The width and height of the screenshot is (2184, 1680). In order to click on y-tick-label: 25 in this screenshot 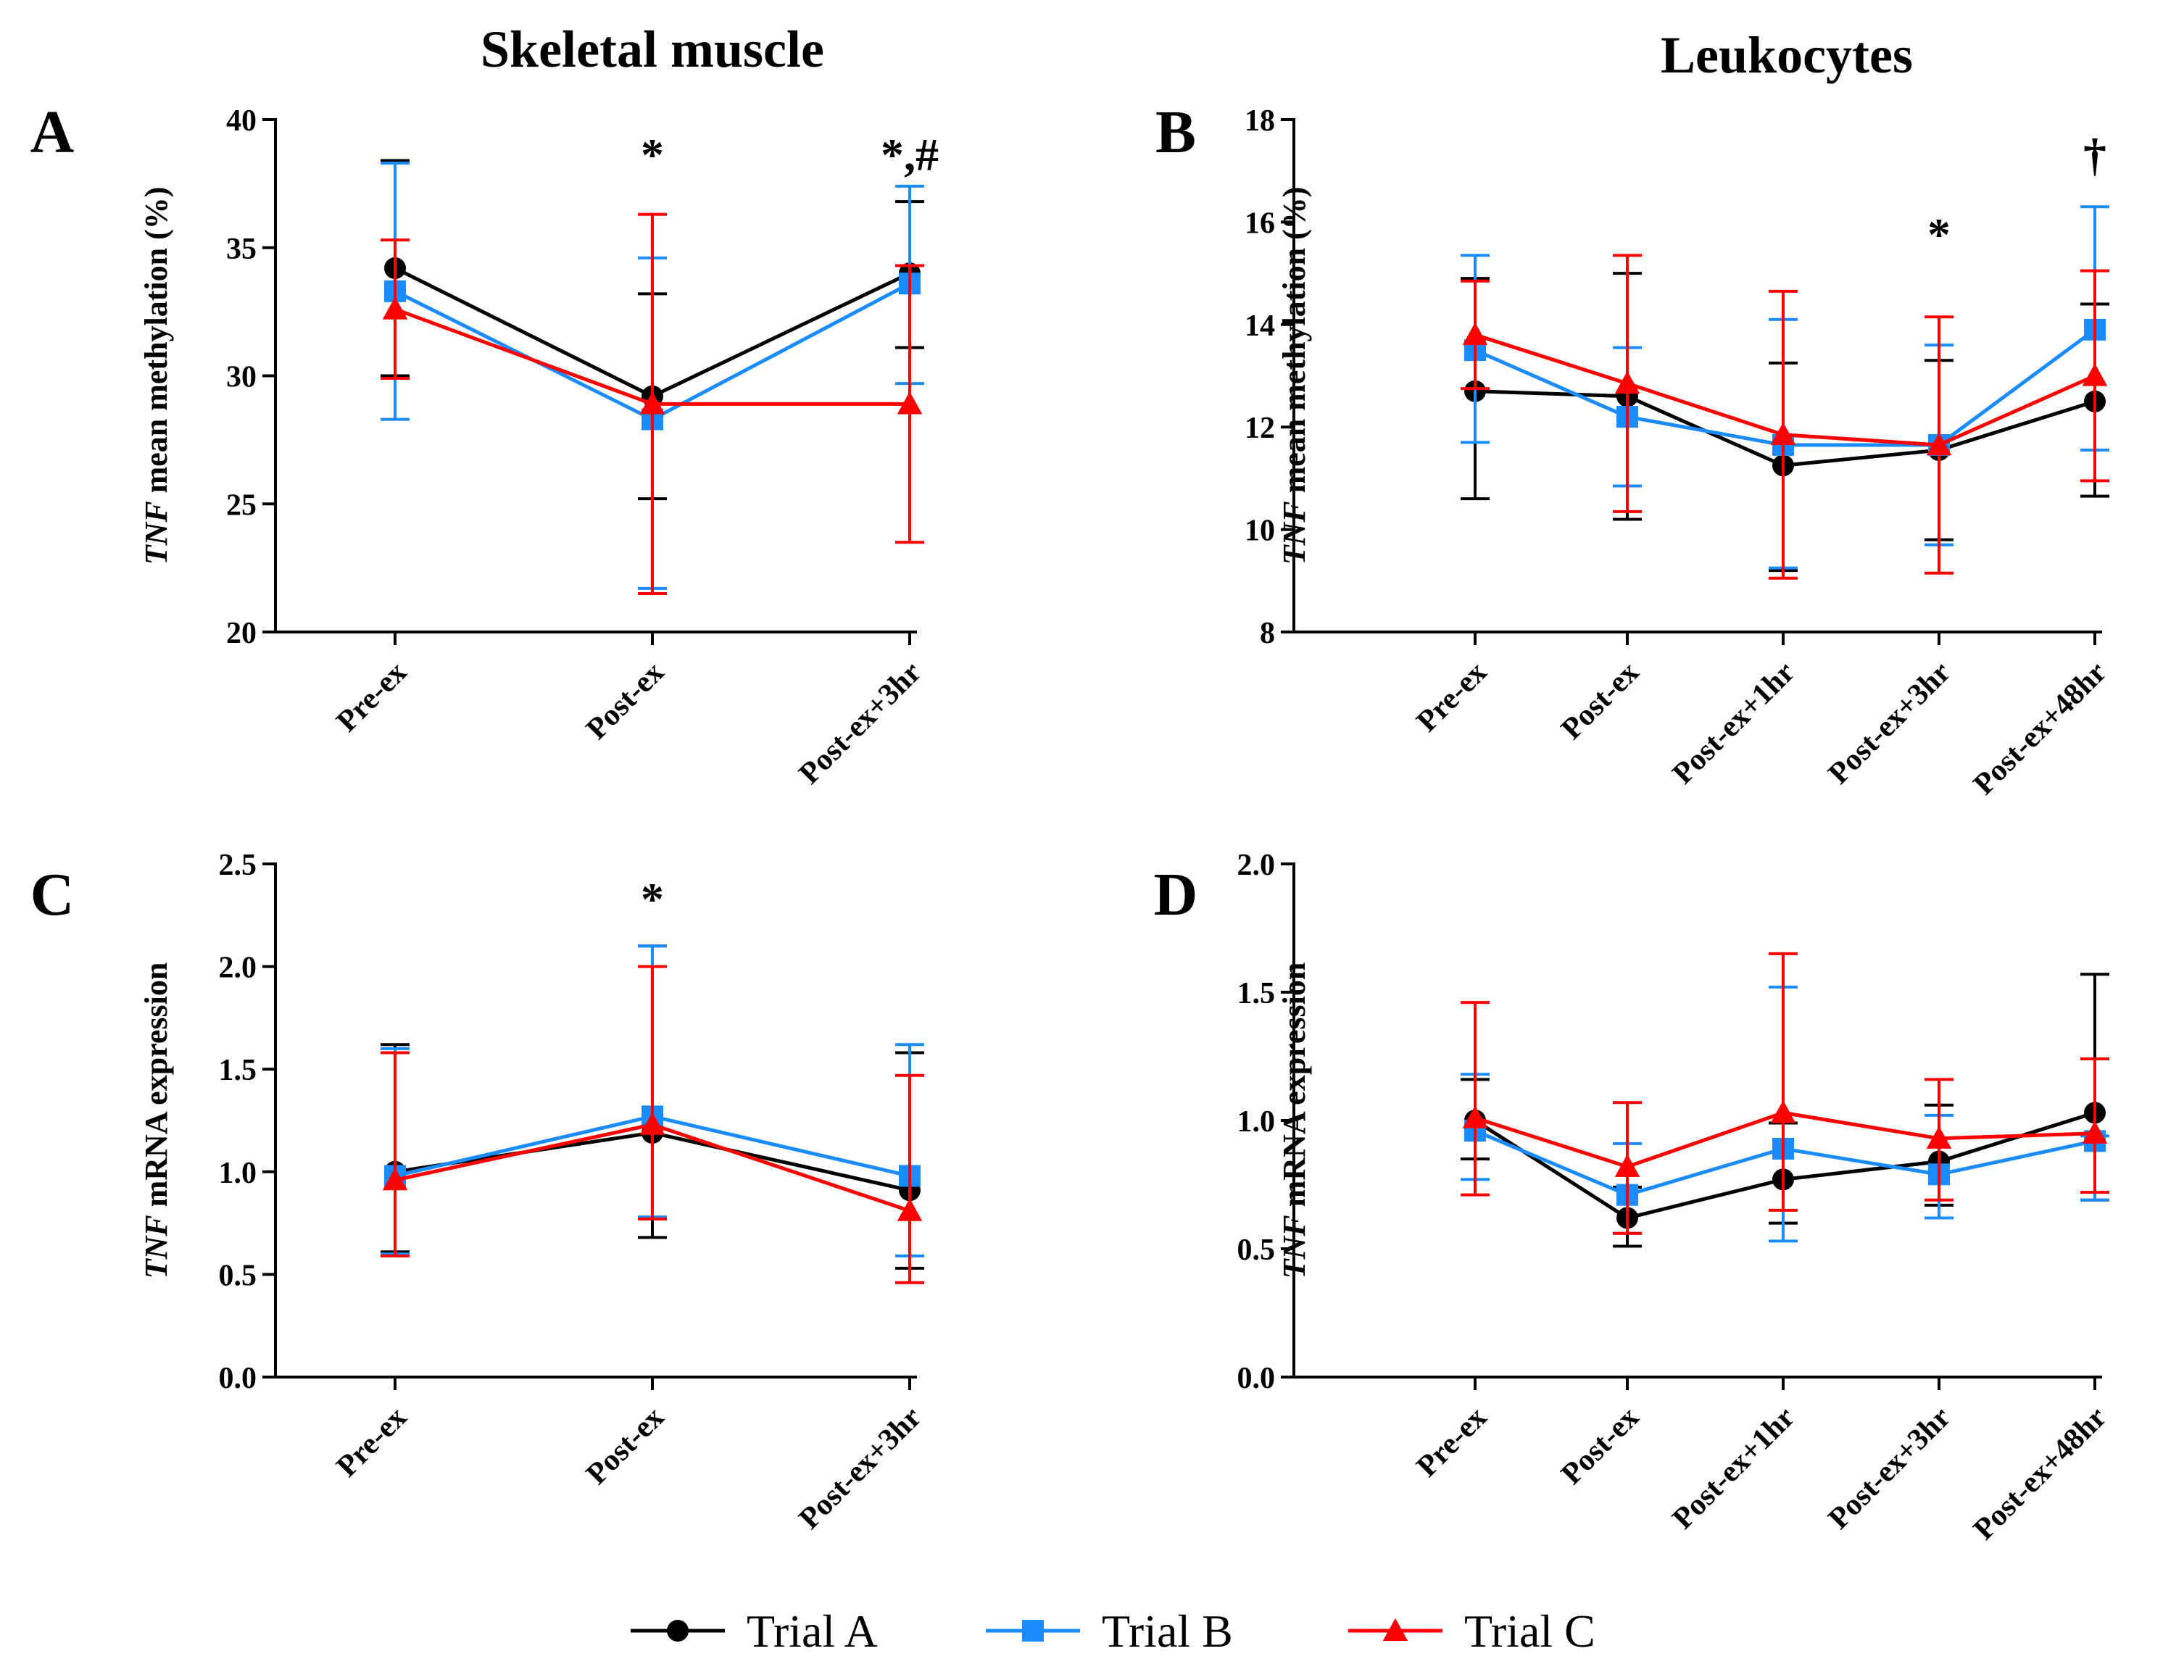, I will do `click(241, 505)`.